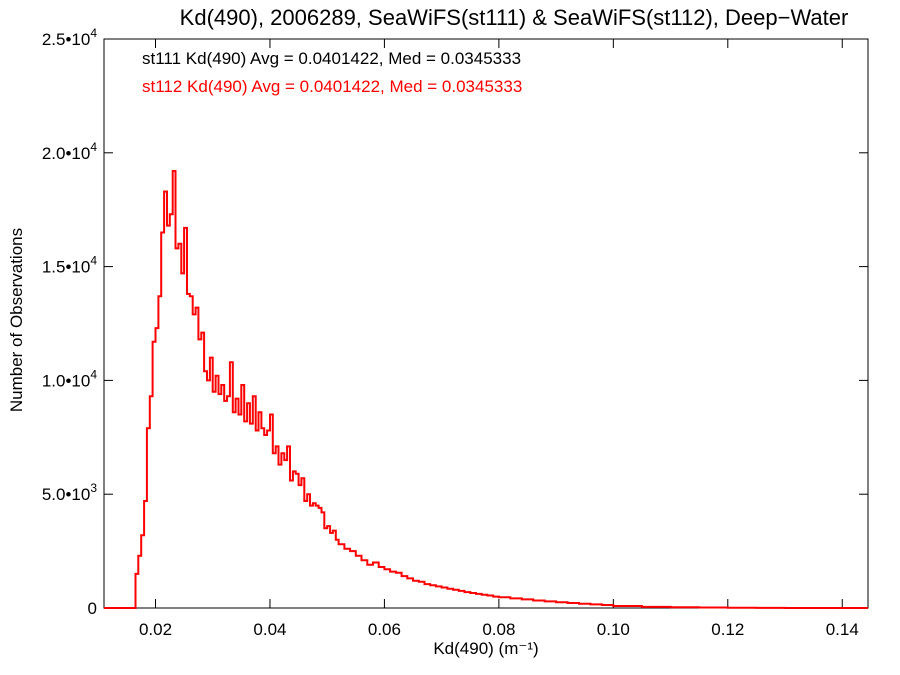 This screenshot has width=900, height=675. Describe the element at coordinates (485, 648) in the screenshot. I see `x-axis-label: Kd(490) (m⁻¹)` at that location.